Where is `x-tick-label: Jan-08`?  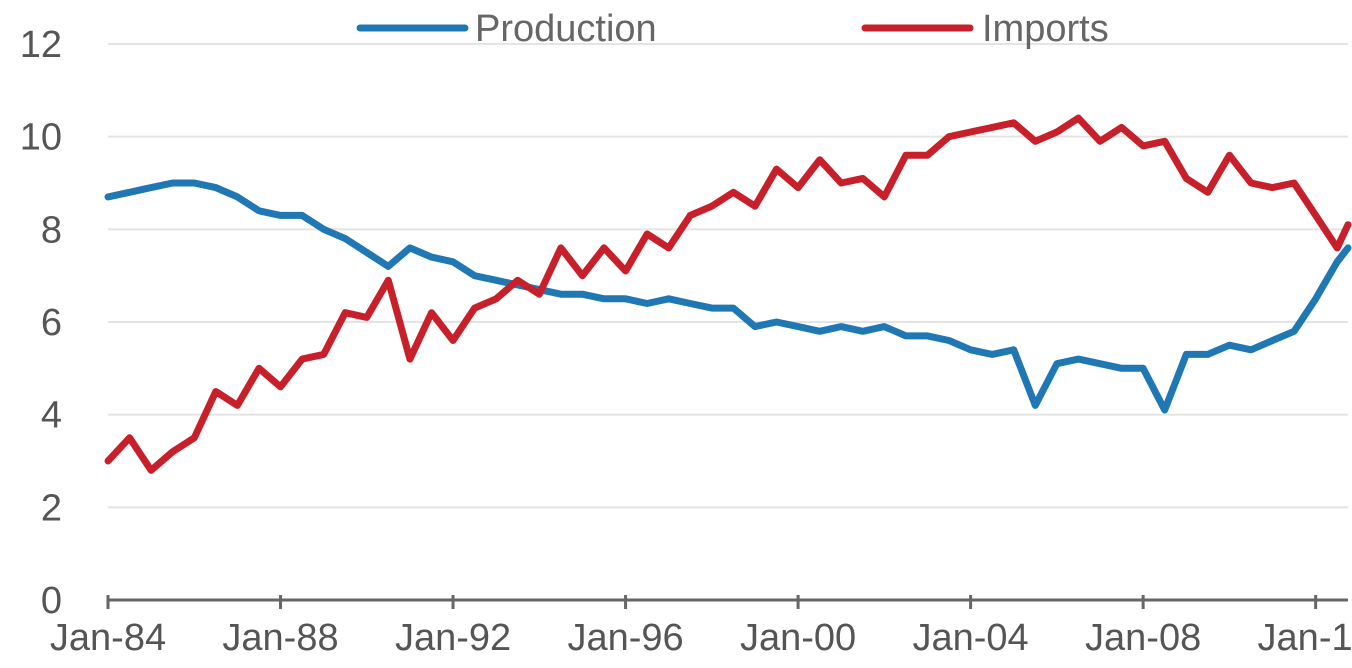
x-tick-label: Jan-08 is located at coordinates (1143, 638).